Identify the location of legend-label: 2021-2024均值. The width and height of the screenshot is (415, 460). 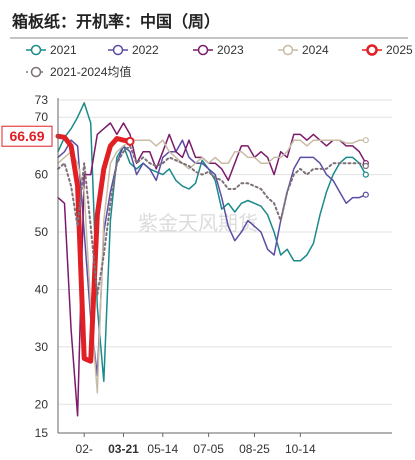
(90, 71).